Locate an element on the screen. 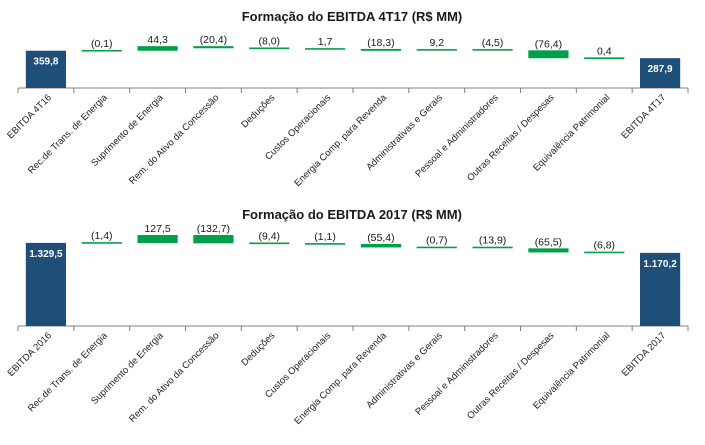 This screenshot has height=445, width=705. data-label: 127,5 is located at coordinates (157, 229).